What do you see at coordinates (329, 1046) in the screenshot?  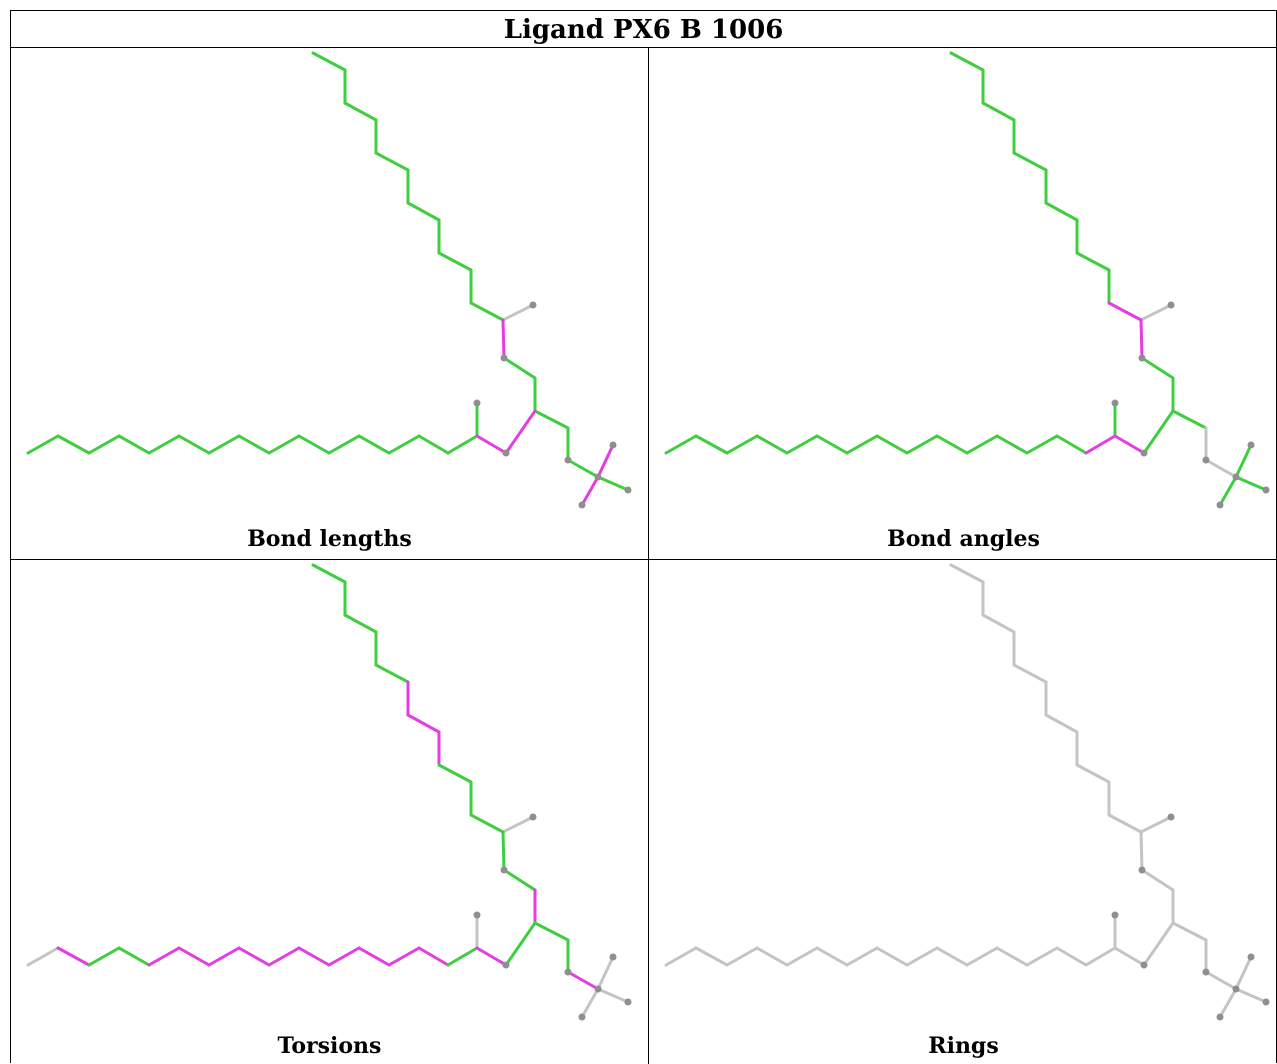 I see `panel-caption: Torsions` at bounding box center [329, 1046].